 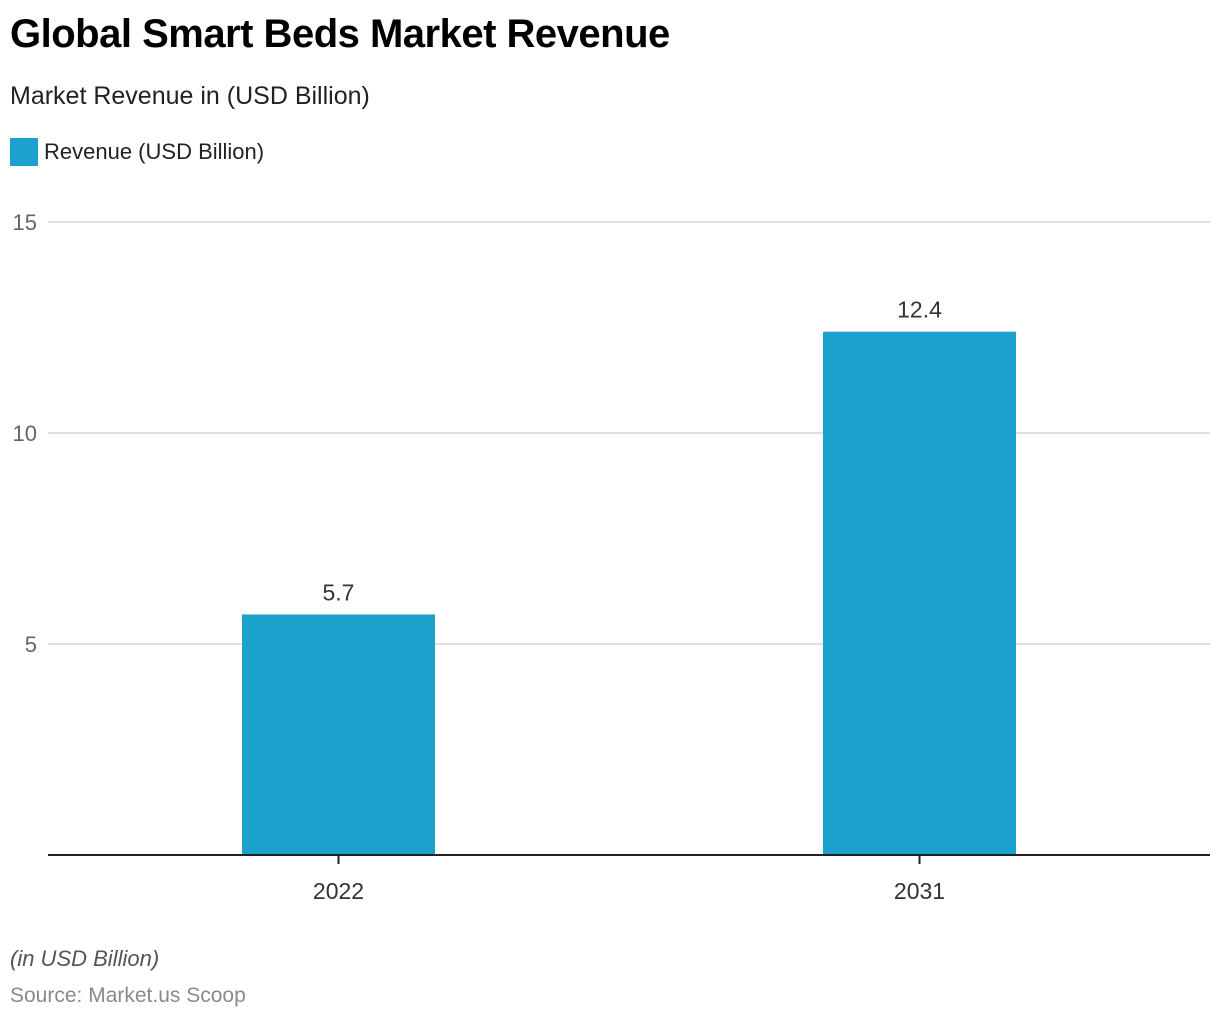 I want to click on source-note: Source: Market.us Scoop, so click(x=128, y=995).